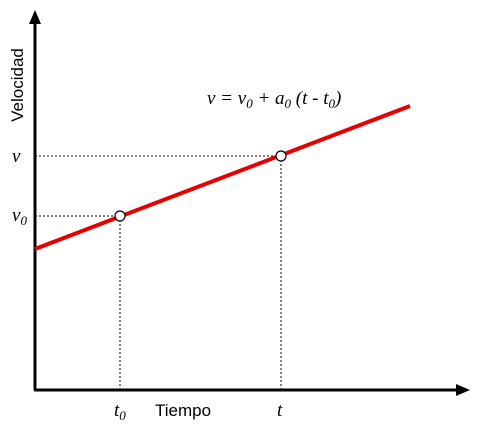 The image size is (479, 427). What do you see at coordinates (463, 390) in the screenshot?
I see `x-axis-arrow` at bounding box center [463, 390].